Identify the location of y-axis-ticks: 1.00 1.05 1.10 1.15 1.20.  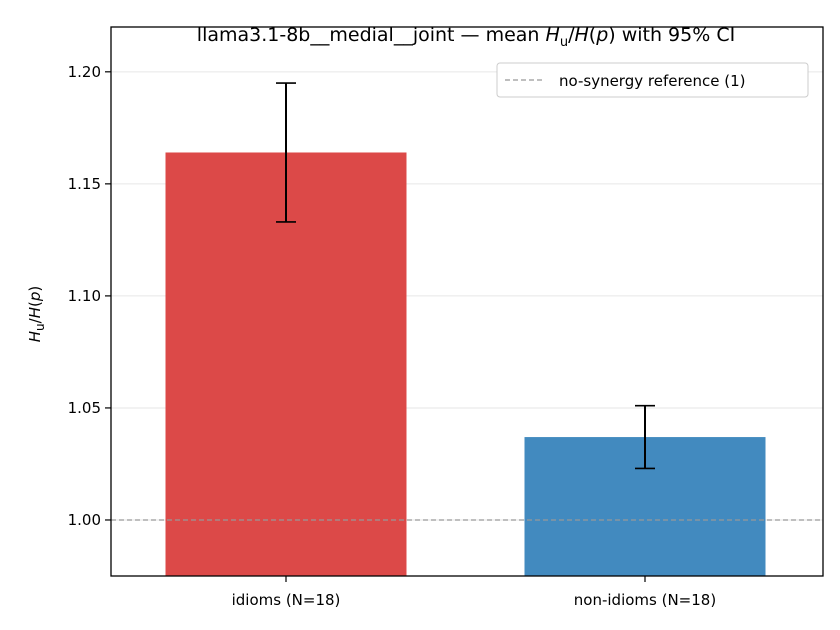
(89, 296).